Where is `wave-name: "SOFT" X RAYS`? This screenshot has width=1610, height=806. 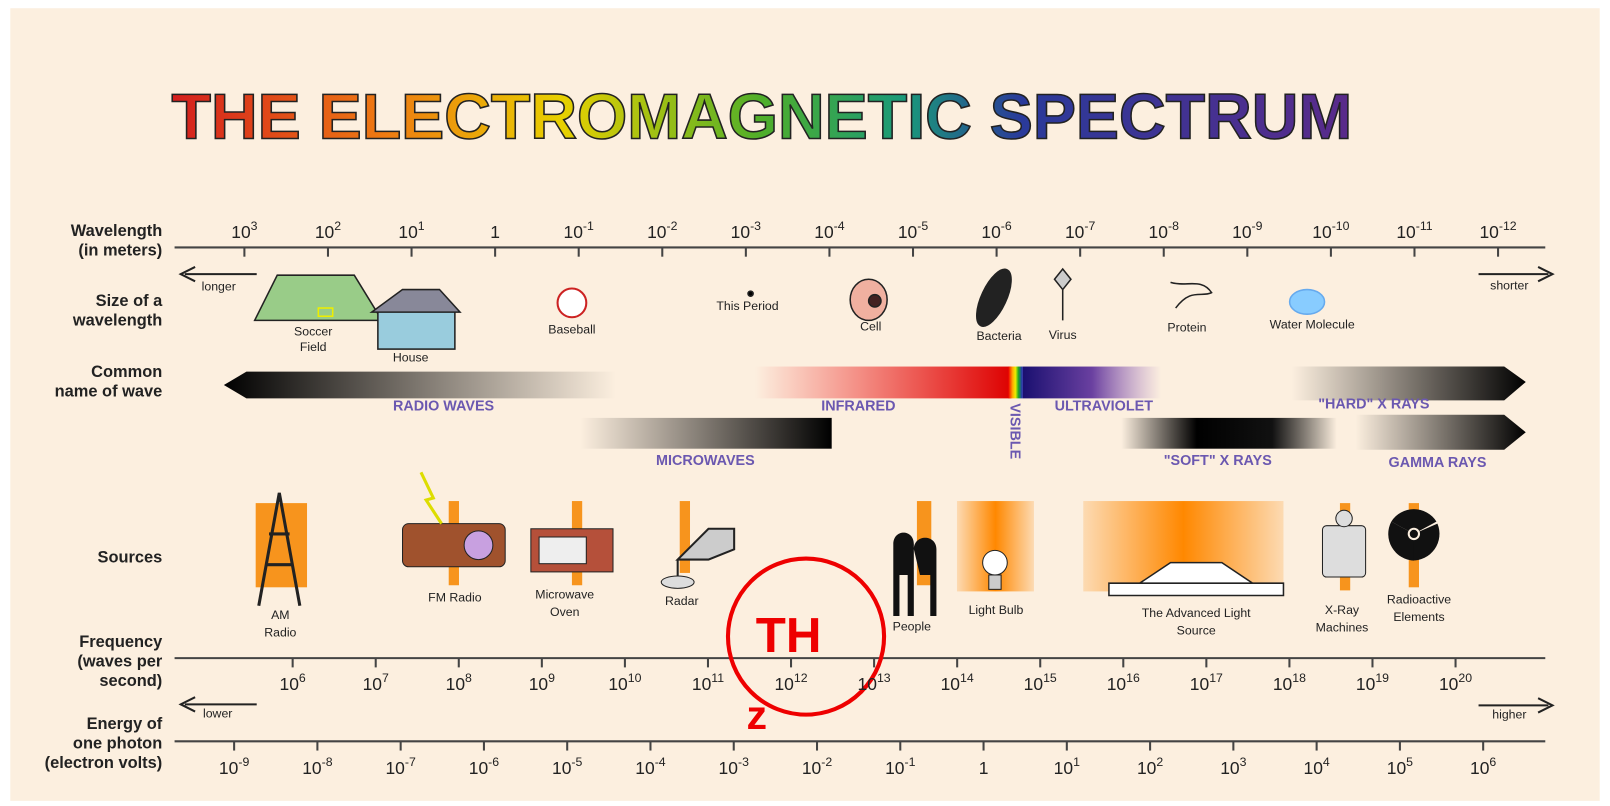 wave-name: "SOFT" X RAYS is located at coordinates (1218, 461).